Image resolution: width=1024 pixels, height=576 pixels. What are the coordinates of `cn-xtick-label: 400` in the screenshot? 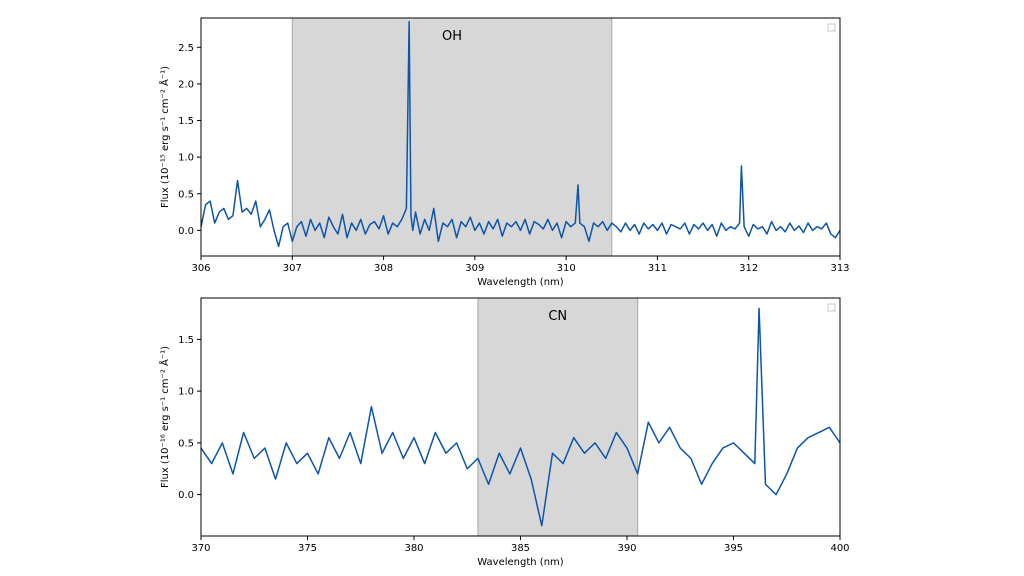 It's located at (839, 548).